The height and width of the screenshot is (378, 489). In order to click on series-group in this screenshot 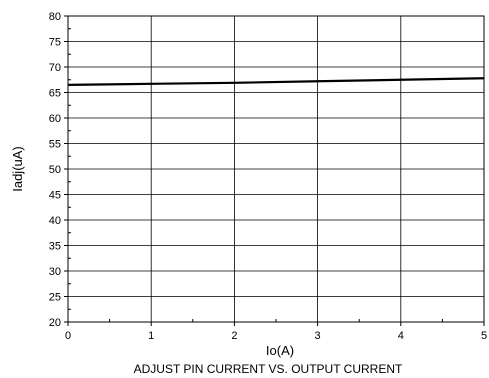, I will do `click(276, 81)`.